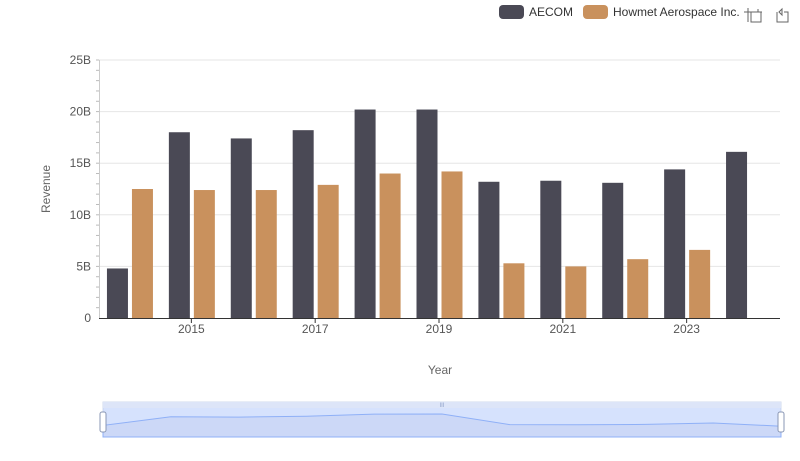  I want to click on y-ticks: 0 5B 10B 15B 20B 25B, so click(84, 189).